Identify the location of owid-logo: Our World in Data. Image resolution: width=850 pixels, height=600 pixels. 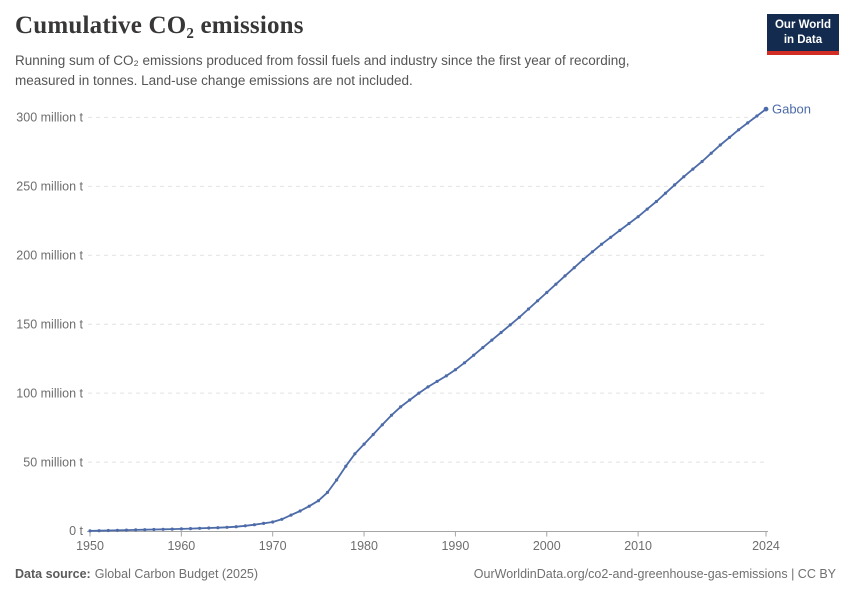
(802, 34).